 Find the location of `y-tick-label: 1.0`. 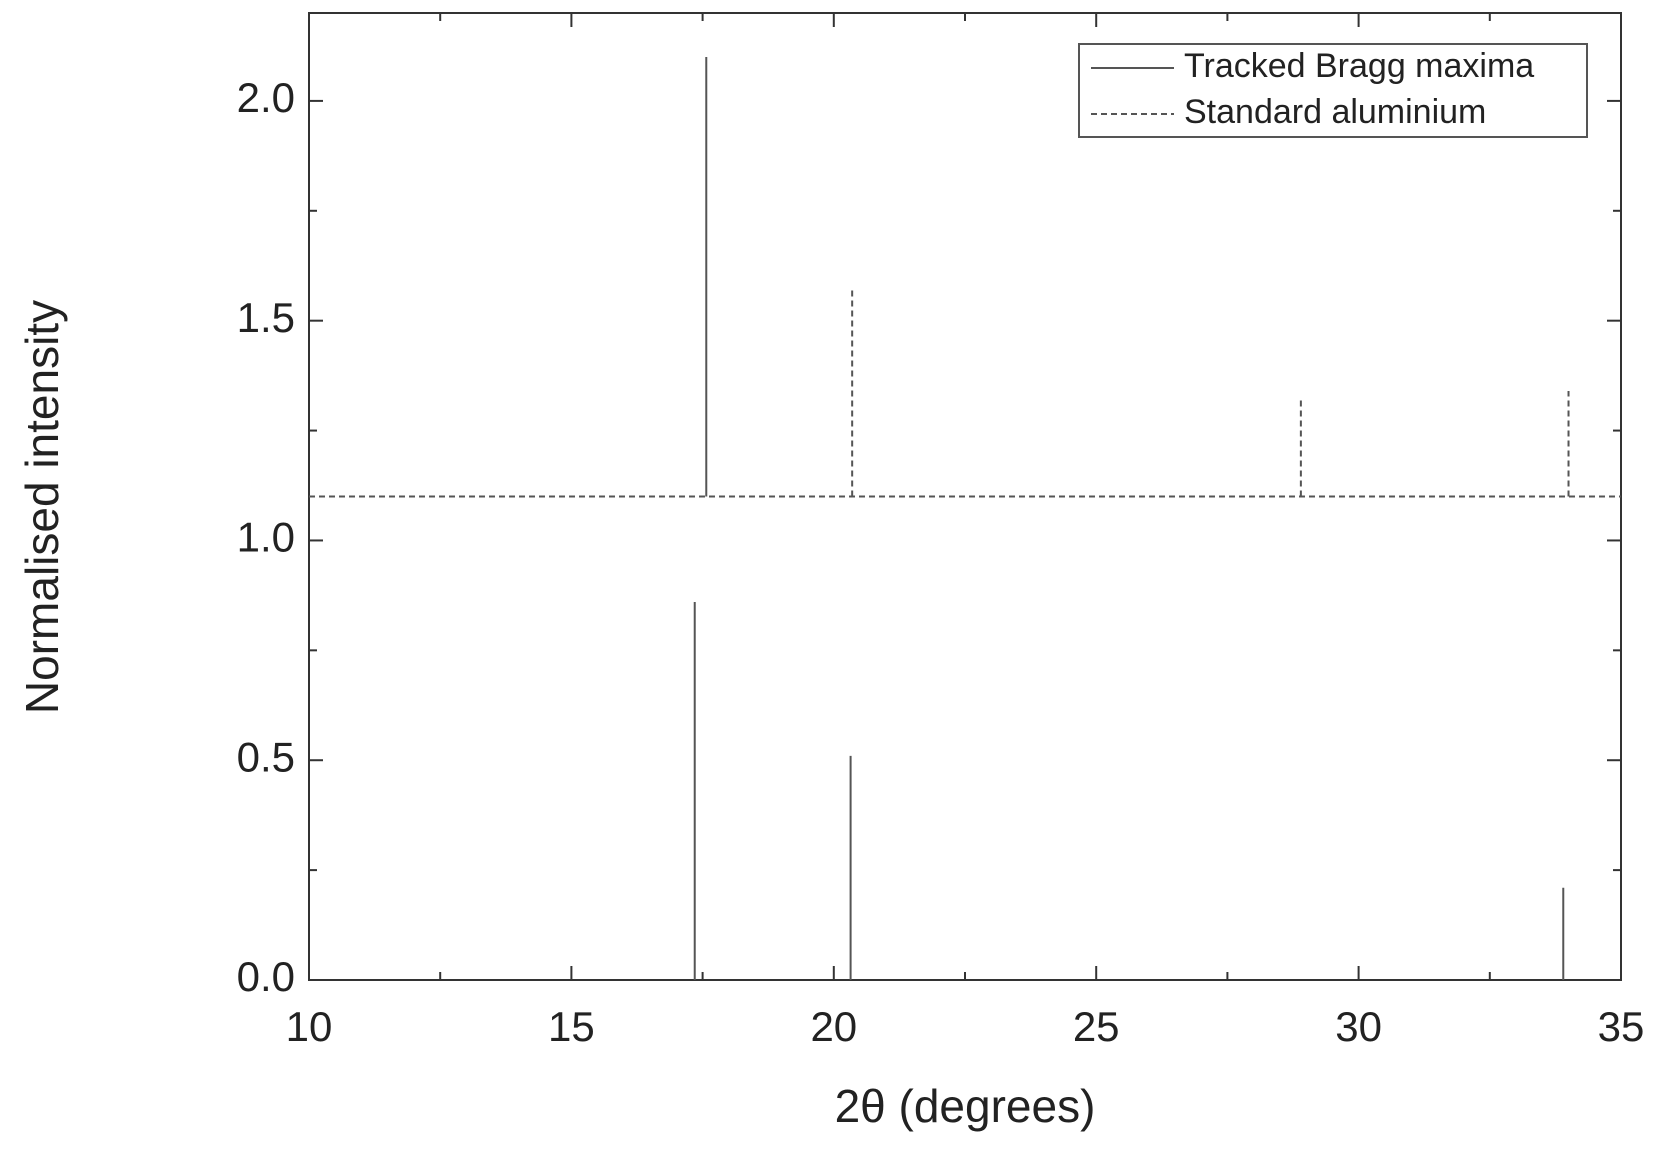

y-tick-label: 1.0 is located at coordinates (266, 537).